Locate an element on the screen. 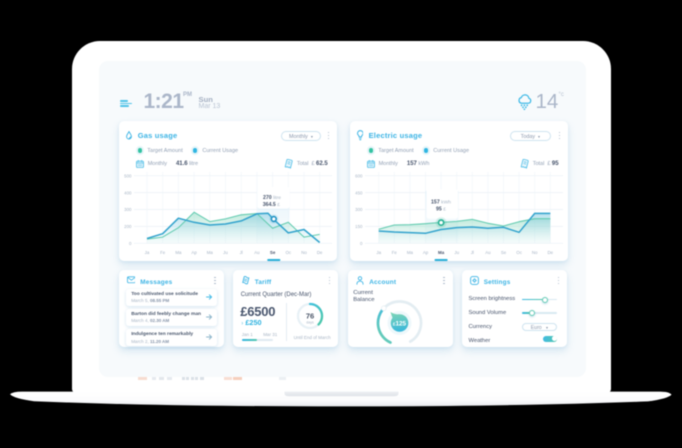  svg-text: 157 kWh is located at coordinates (441, 202).